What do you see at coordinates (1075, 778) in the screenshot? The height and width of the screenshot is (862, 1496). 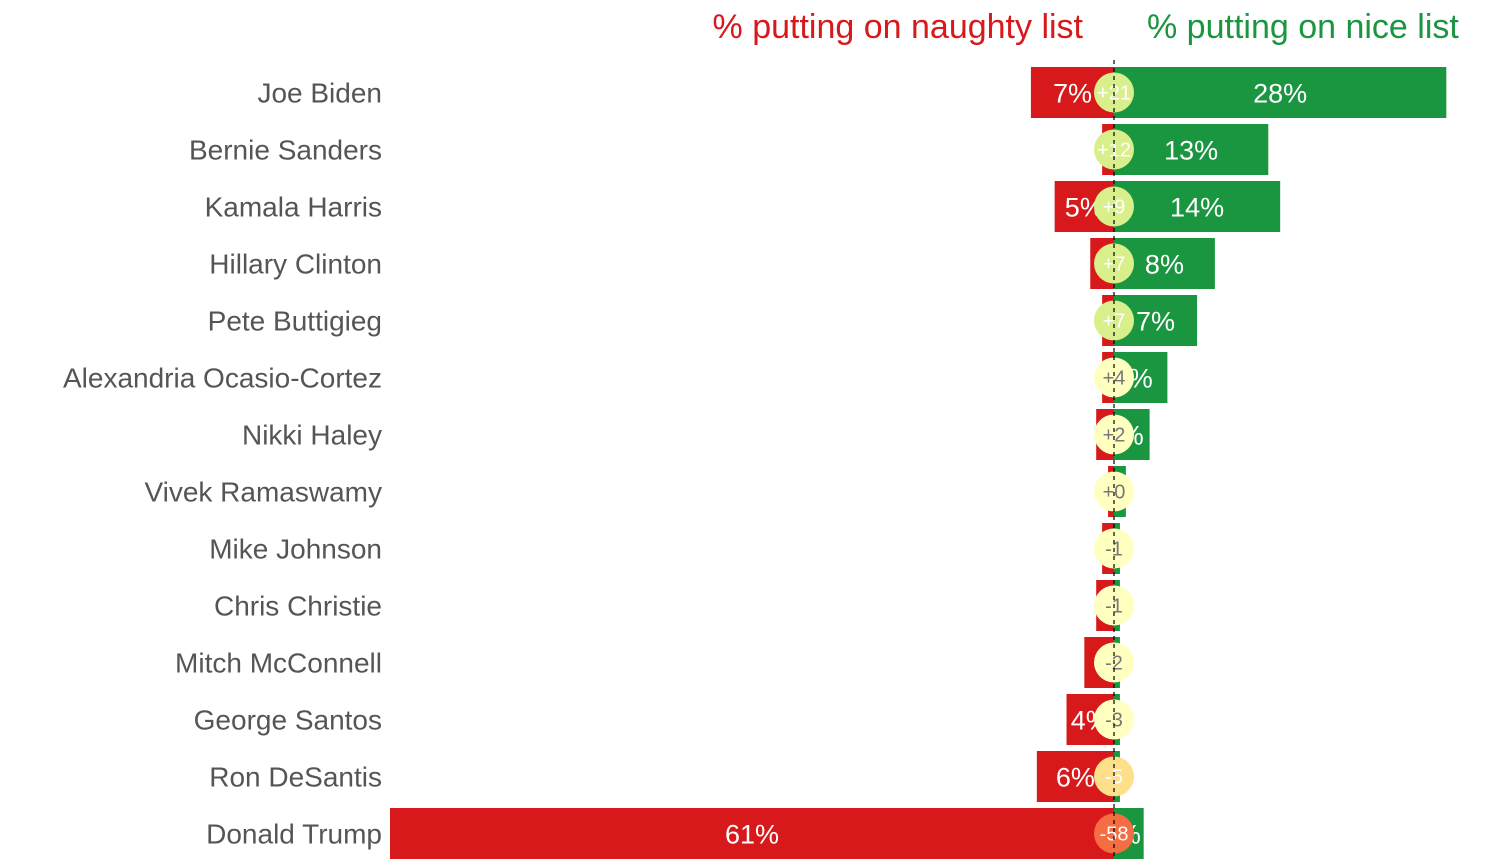 I see `naughty-value-label: 6%` at bounding box center [1075, 778].